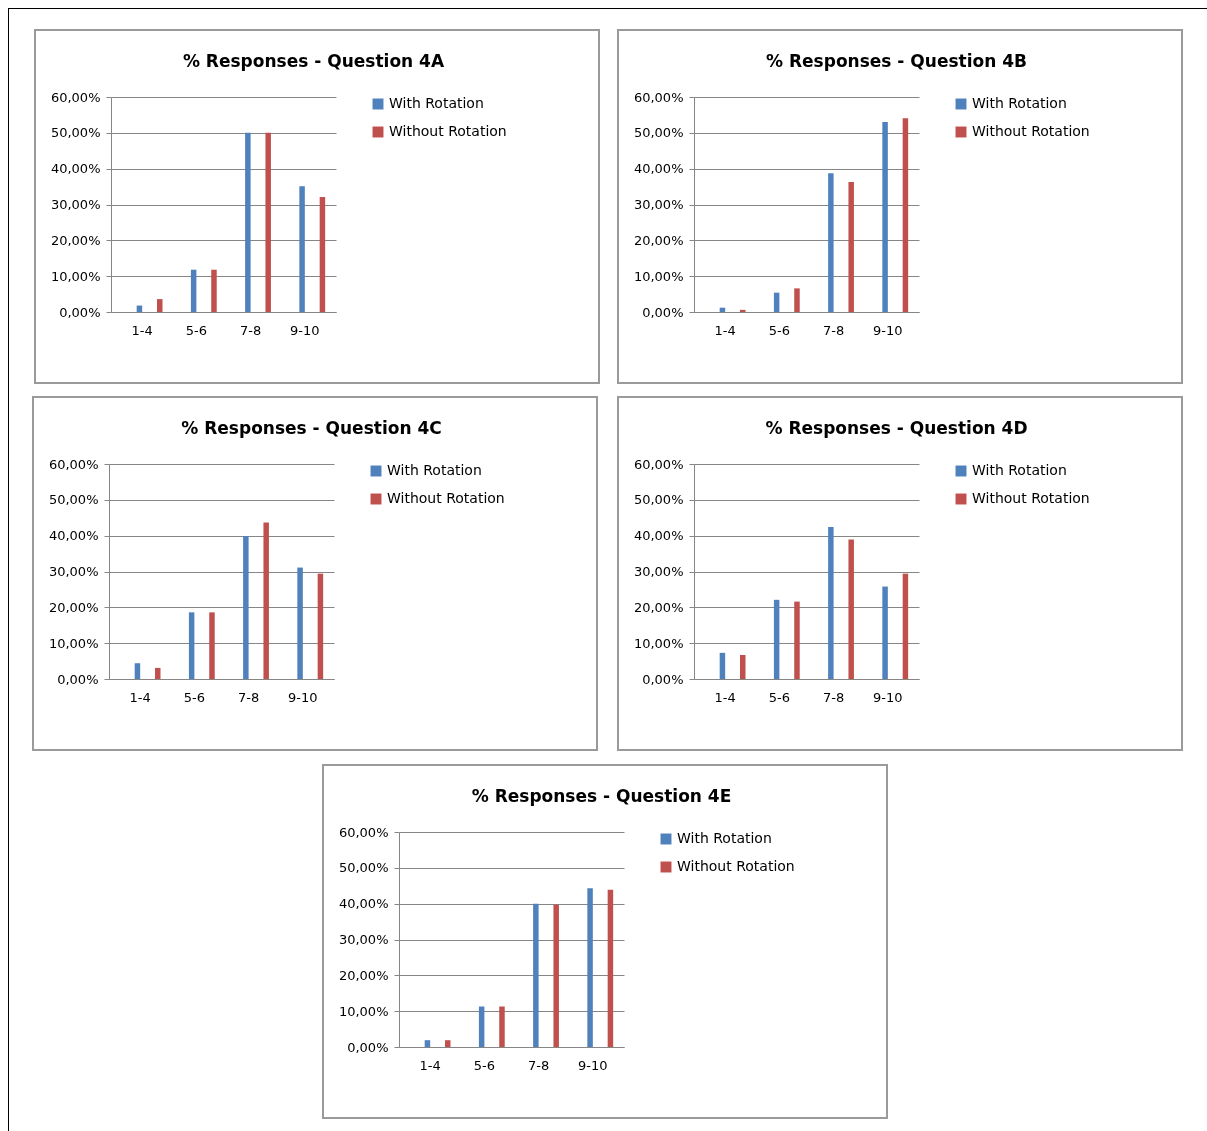 Image resolution: width=1207 pixels, height=1131 pixels. Describe the element at coordinates (896, 428) in the screenshot. I see `chart-title: % Responses - Question 4D` at that location.